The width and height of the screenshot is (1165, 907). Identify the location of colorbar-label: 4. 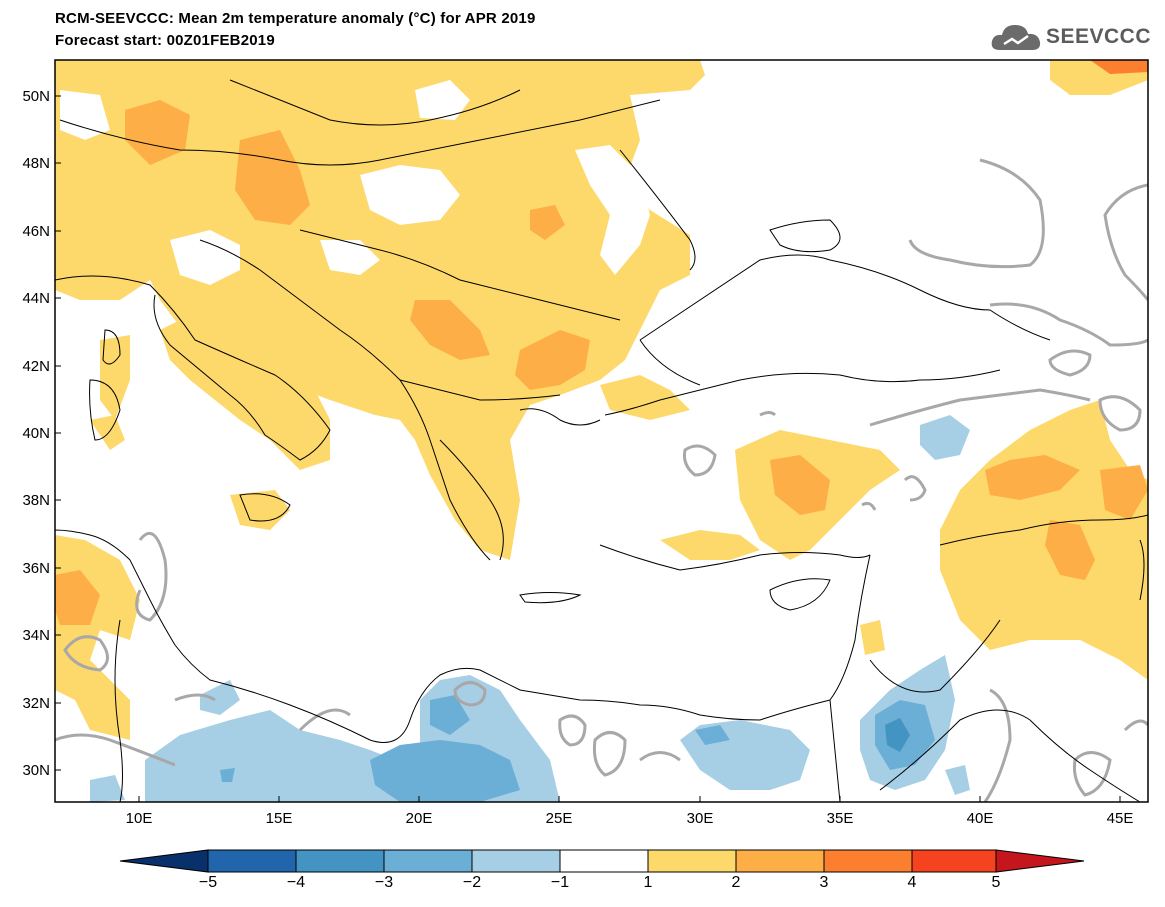
(912, 882).